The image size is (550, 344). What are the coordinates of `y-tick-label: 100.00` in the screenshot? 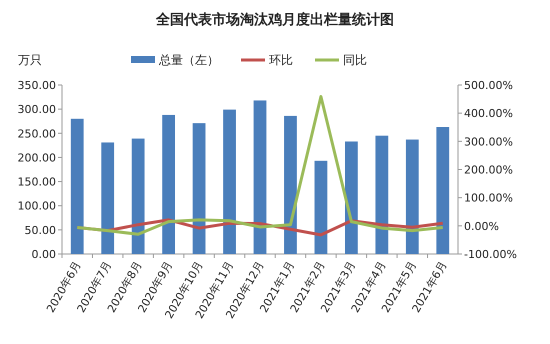 It's located at (37, 206).